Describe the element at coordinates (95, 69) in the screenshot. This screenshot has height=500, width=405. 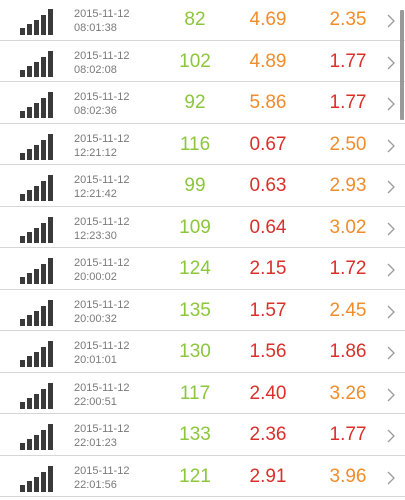
I see `result-time: 08:02:08` at that location.